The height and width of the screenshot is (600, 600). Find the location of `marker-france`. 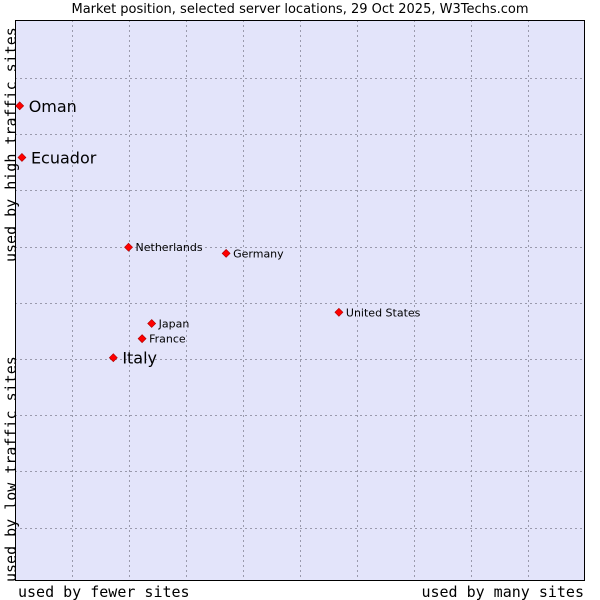

marker-france is located at coordinates (142, 339).